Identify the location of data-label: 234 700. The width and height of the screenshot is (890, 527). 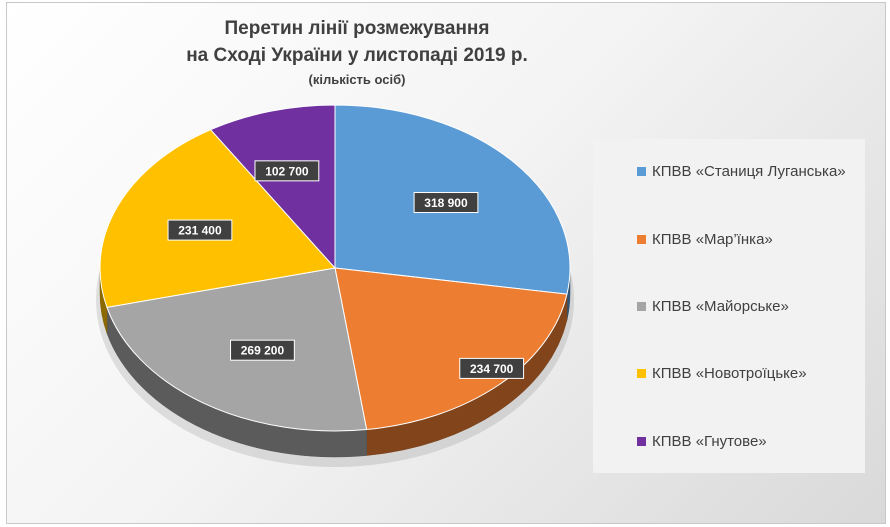
(492, 368).